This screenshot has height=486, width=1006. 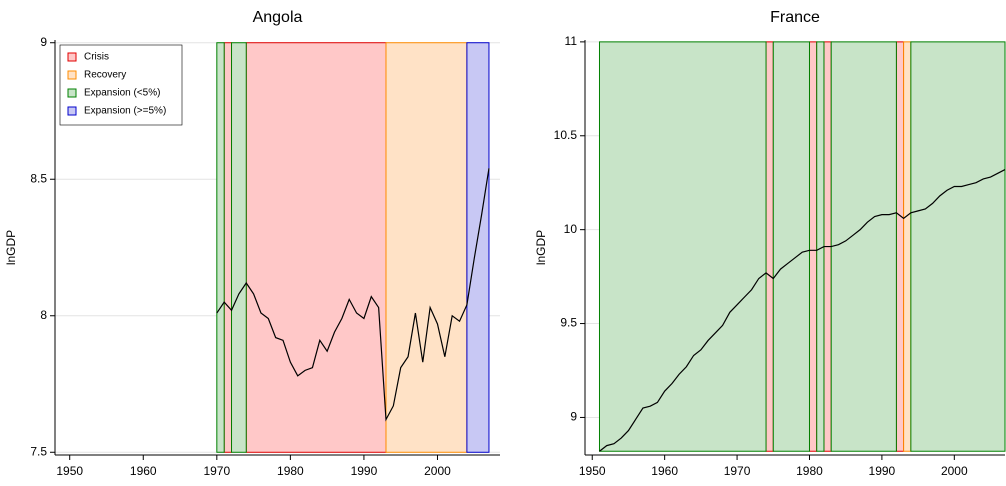 What do you see at coordinates (105, 75) in the screenshot?
I see `legend-label: Recovery` at bounding box center [105, 75].